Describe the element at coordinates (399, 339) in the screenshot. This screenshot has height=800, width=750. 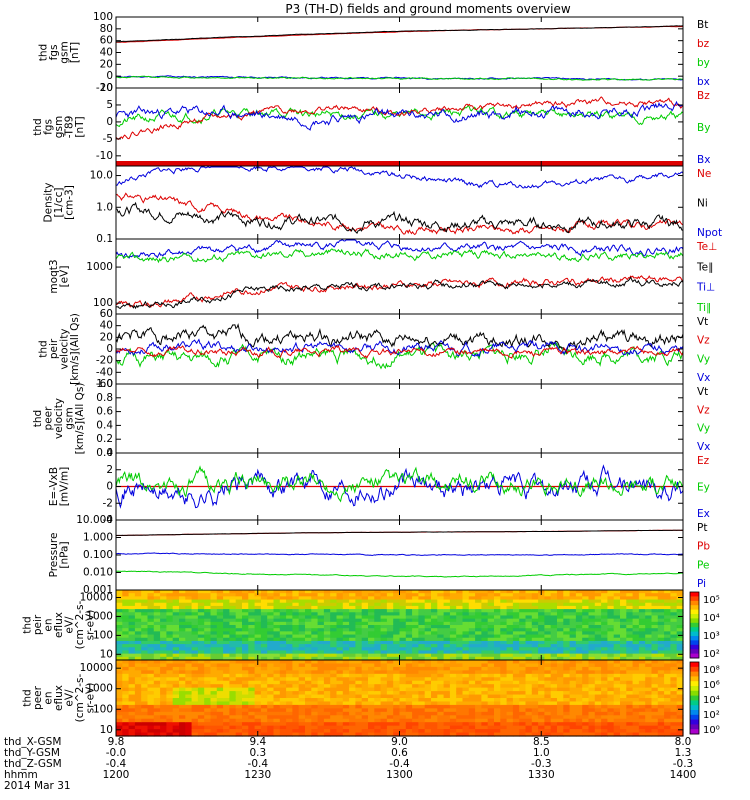
I see `series-p5-Vt` at that location.